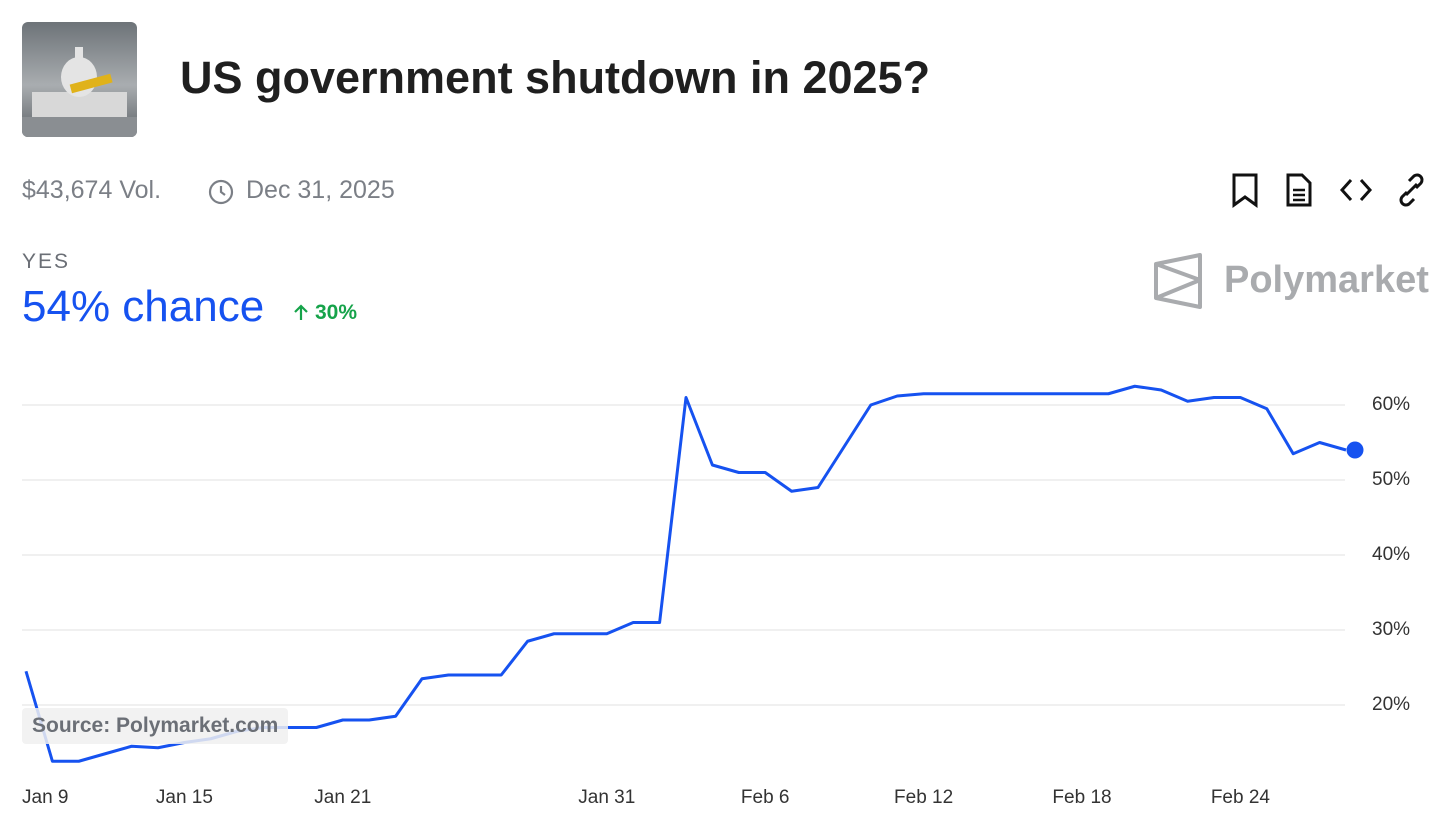 This screenshot has width=1456, height=833. Describe the element at coordinates (1411, 190) in the screenshot. I see `link-icon` at that location.